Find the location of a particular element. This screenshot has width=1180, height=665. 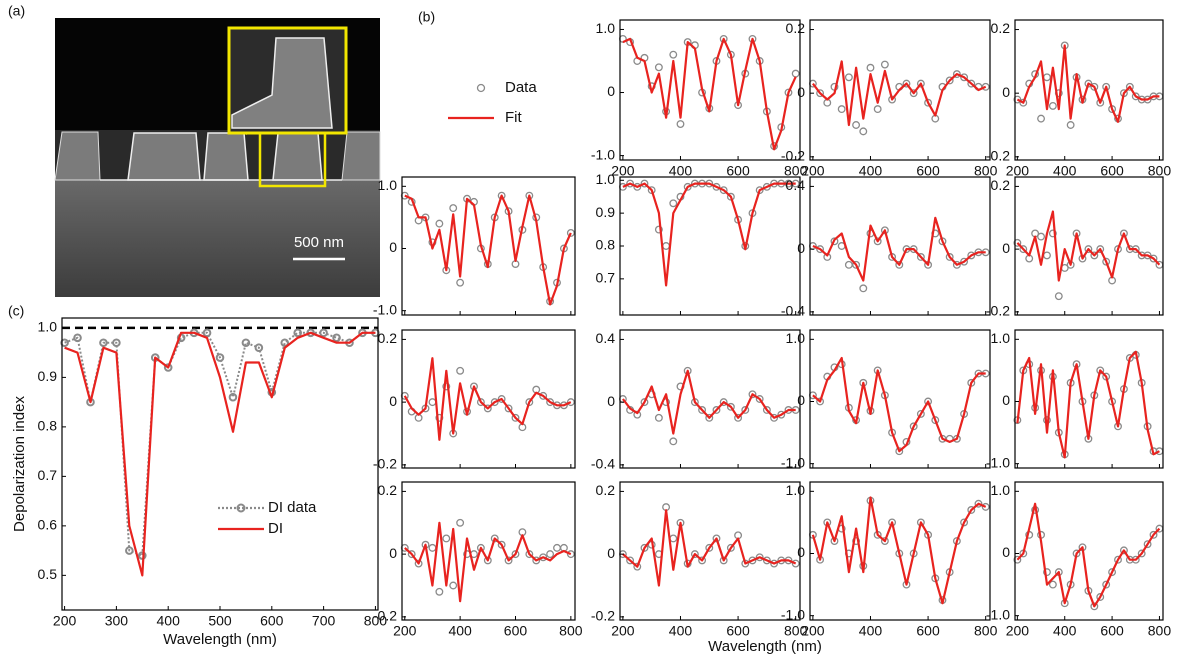

x-tick-label: 300 is located at coordinates (117, 621).